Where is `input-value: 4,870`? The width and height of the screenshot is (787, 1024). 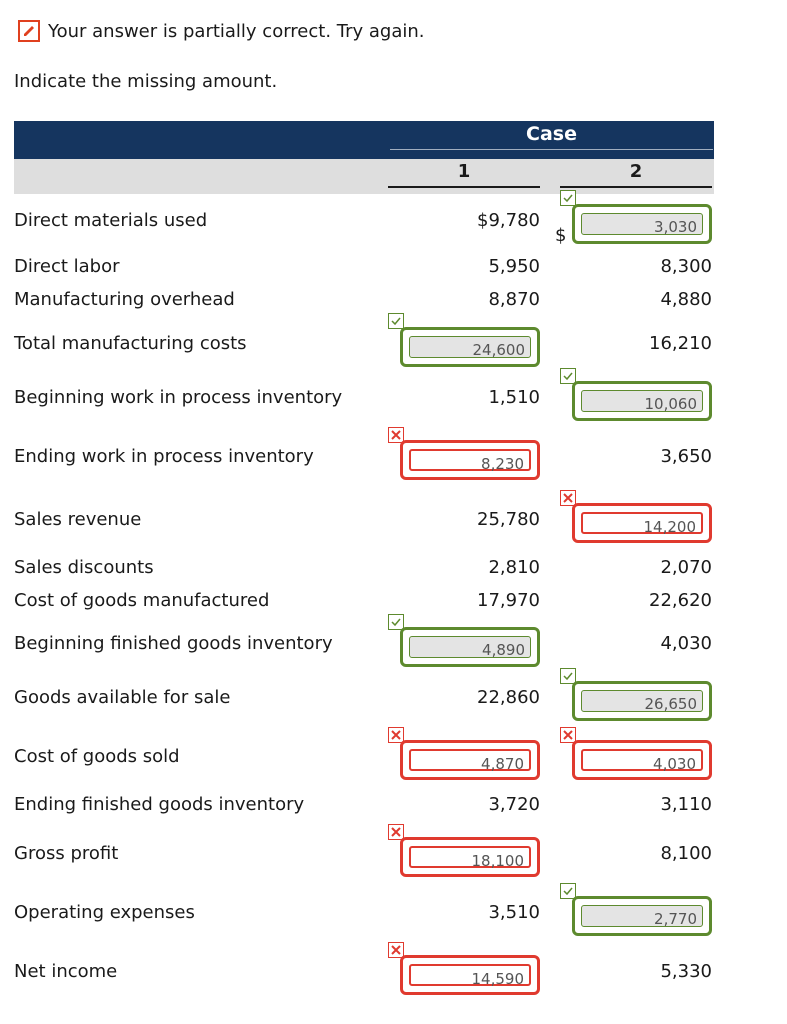 input-value: 4,870 is located at coordinates (470, 761).